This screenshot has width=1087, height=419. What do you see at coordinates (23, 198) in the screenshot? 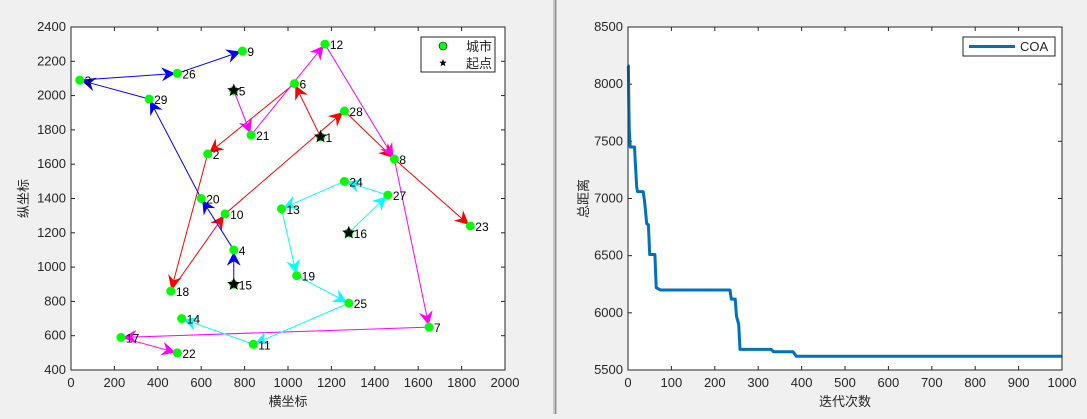
I see `y-axis-label: 纵坐标` at bounding box center [23, 198].